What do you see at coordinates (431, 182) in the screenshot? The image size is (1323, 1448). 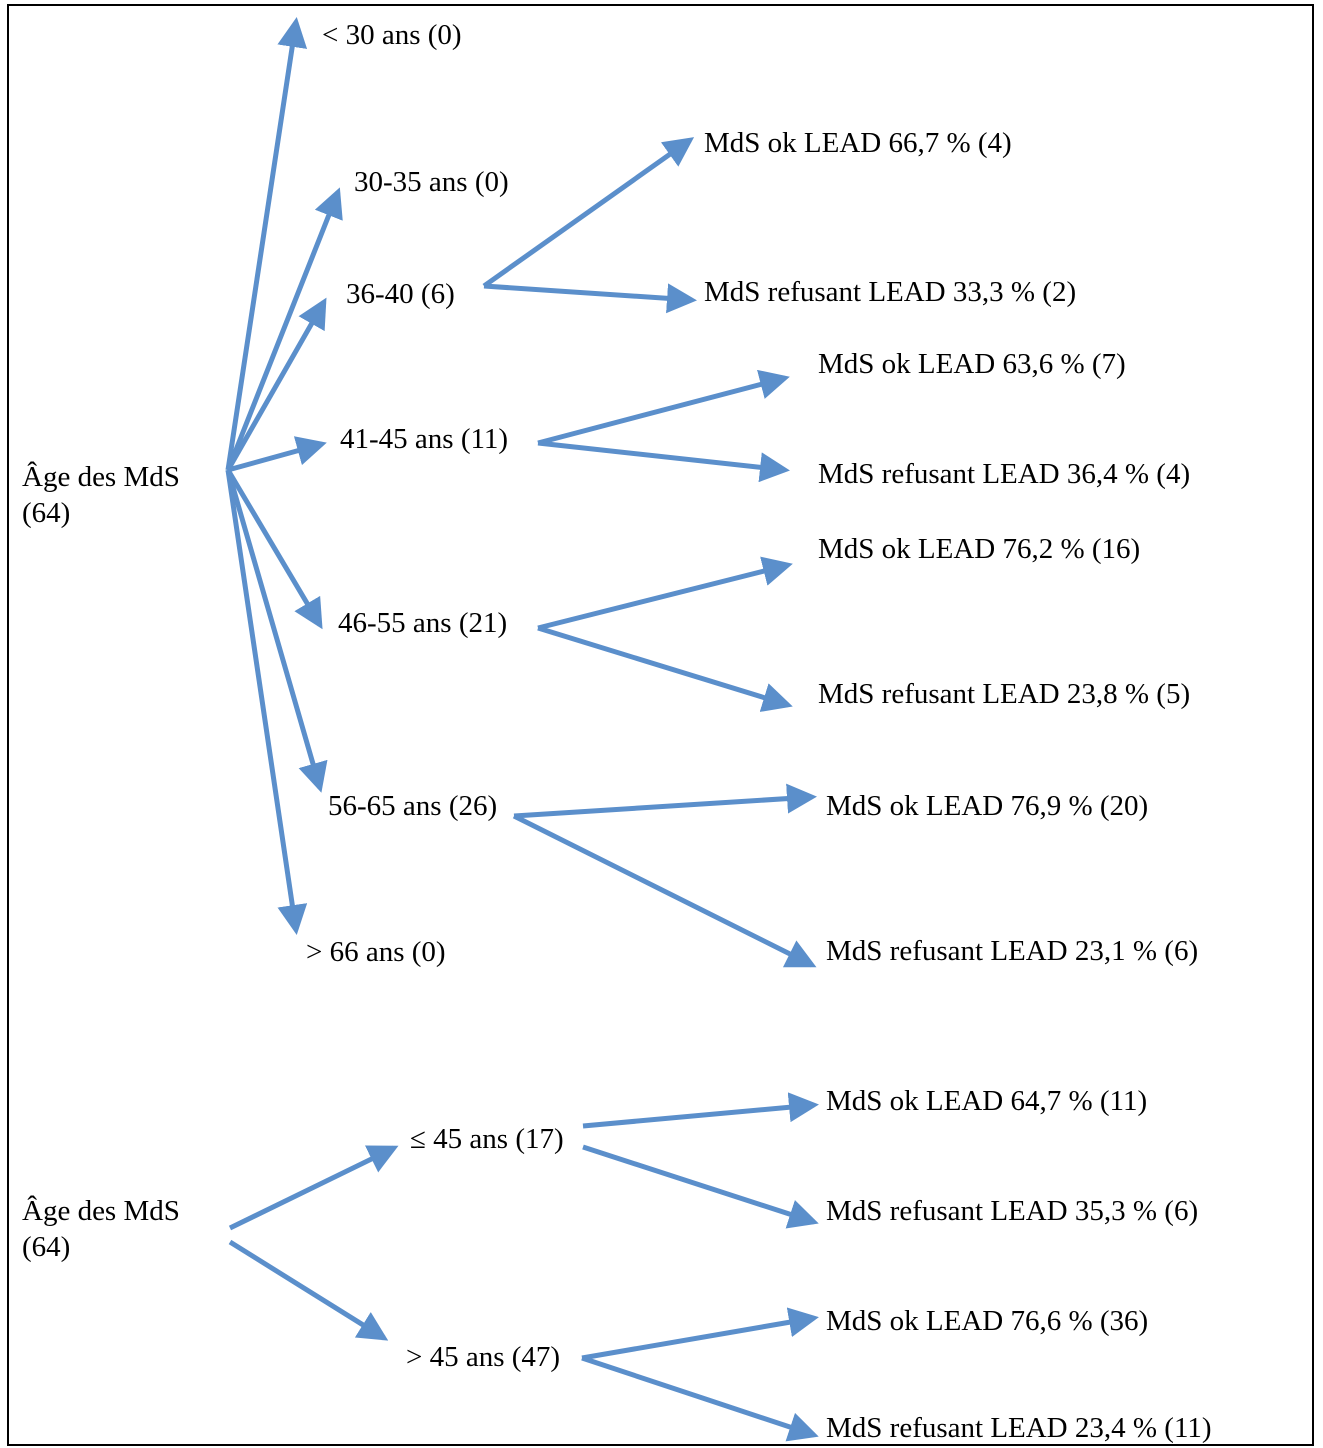 I see `group-30-35-label: 30-35 ans (0)` at bounding box center [431, 182].